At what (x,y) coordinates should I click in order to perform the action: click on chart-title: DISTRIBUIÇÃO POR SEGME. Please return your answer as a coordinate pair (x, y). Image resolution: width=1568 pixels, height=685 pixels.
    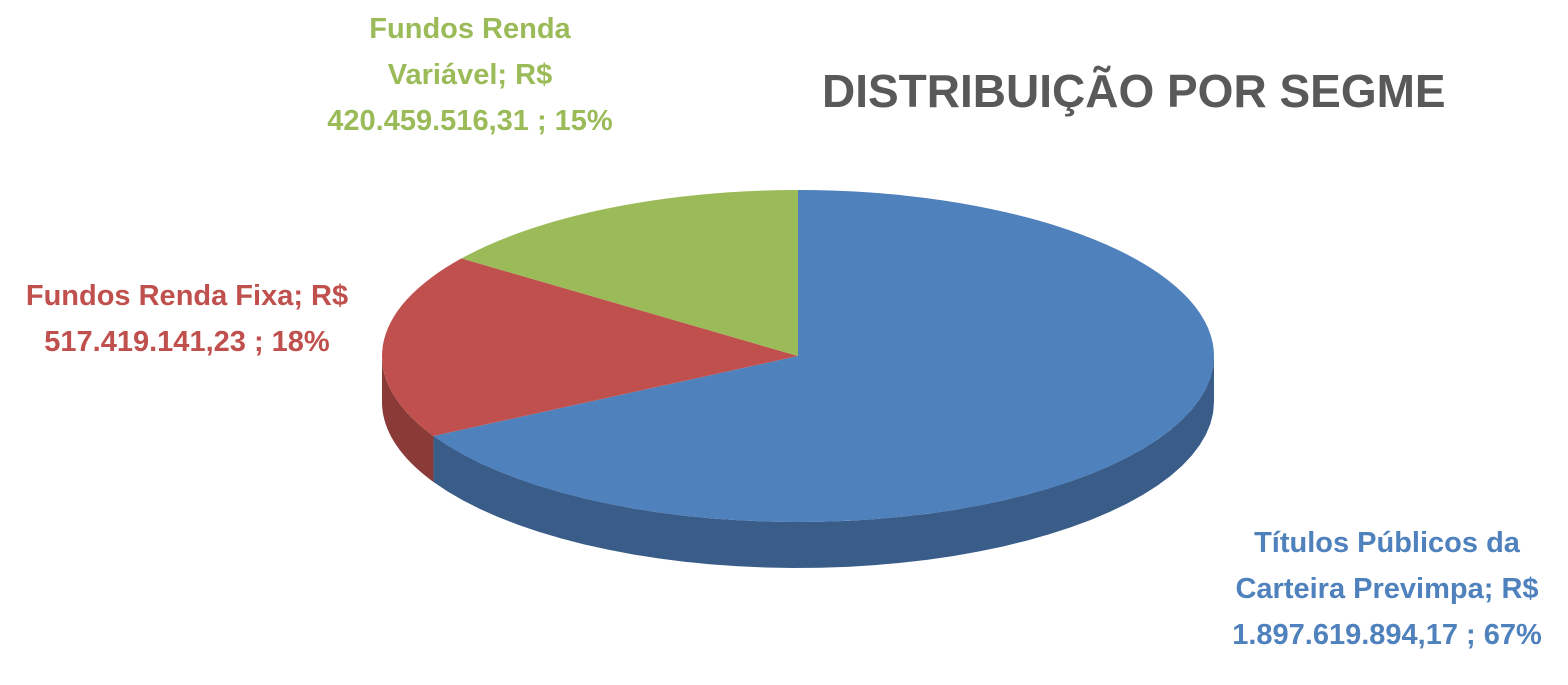
    Looking at the image, I should click on (1134, 91).